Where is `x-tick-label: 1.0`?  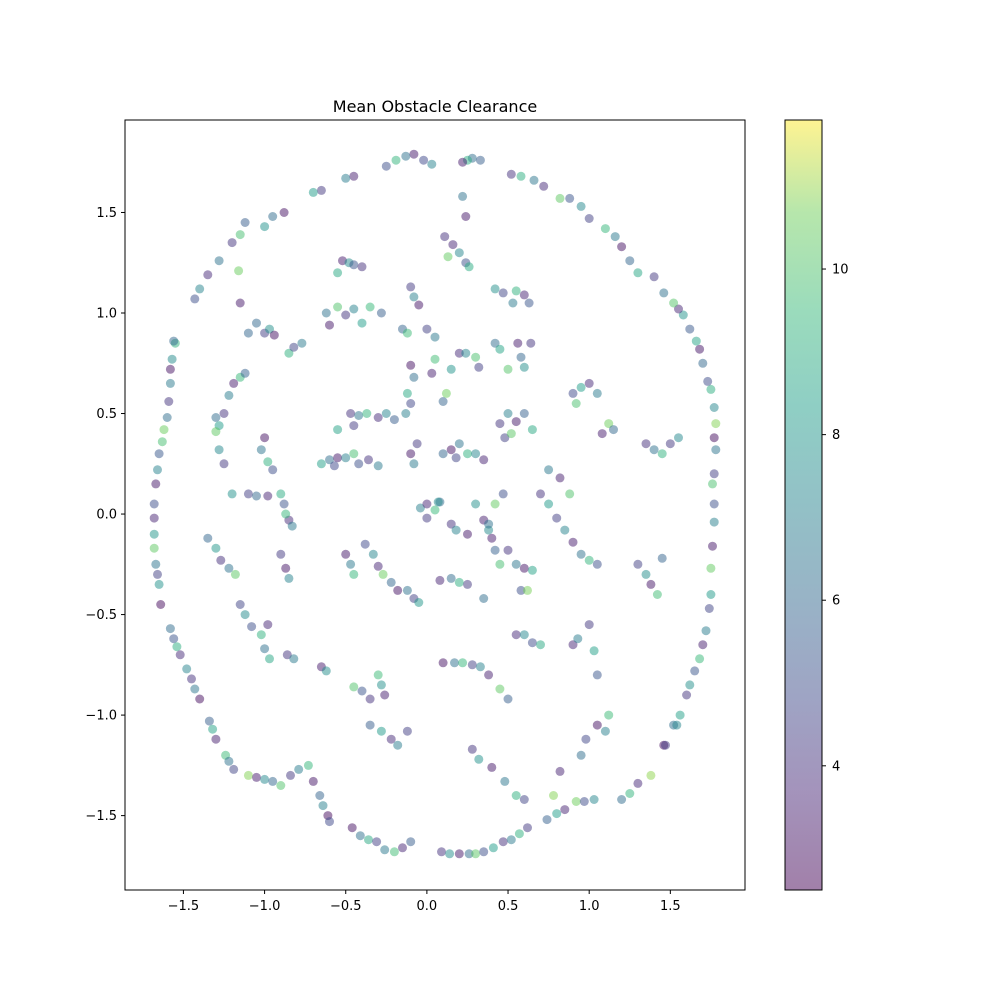
x-tick-label: 1.0 is located at coordinates (589, 906).